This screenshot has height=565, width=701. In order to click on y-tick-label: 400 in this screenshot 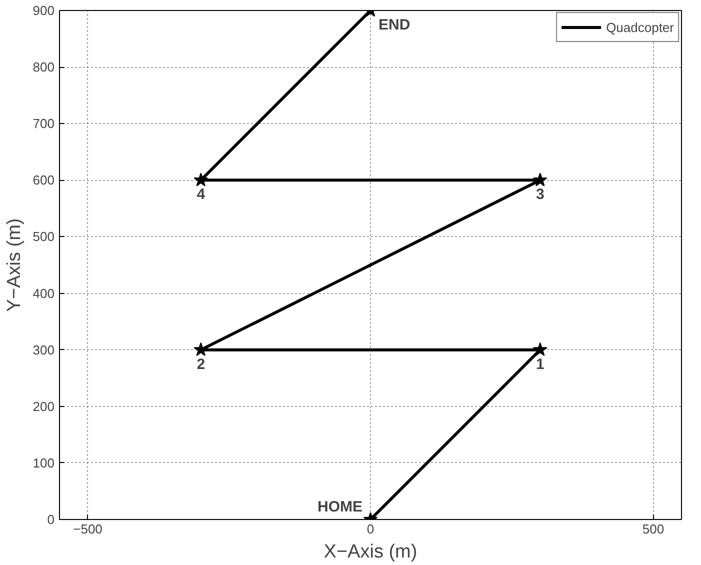, I will do `click(43, 293)`.